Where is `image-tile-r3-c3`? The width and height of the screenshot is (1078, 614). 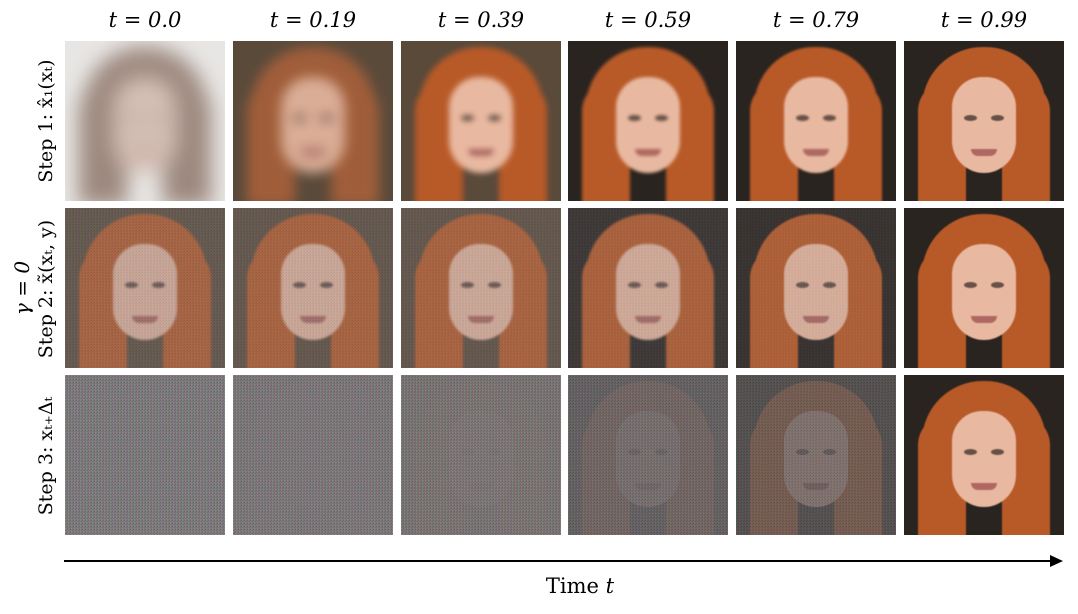 image-tile-r3-c3 is located at coordinates (481, 455).